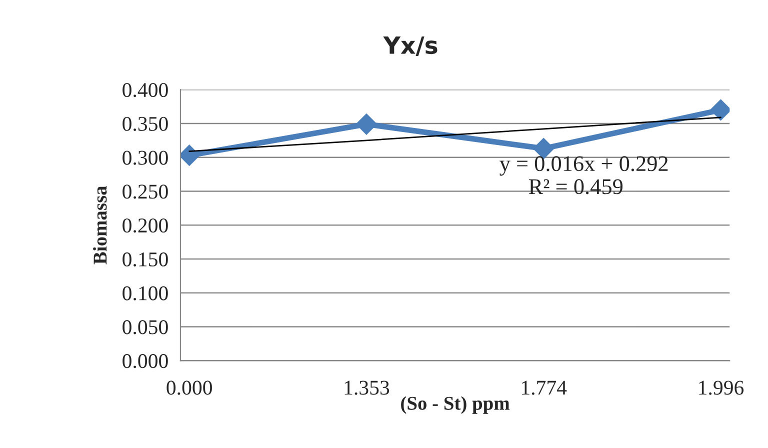 The height and width of the screenshot is (448, 768). I want to click on x-tick-label: 1.774, so click(544, 387).